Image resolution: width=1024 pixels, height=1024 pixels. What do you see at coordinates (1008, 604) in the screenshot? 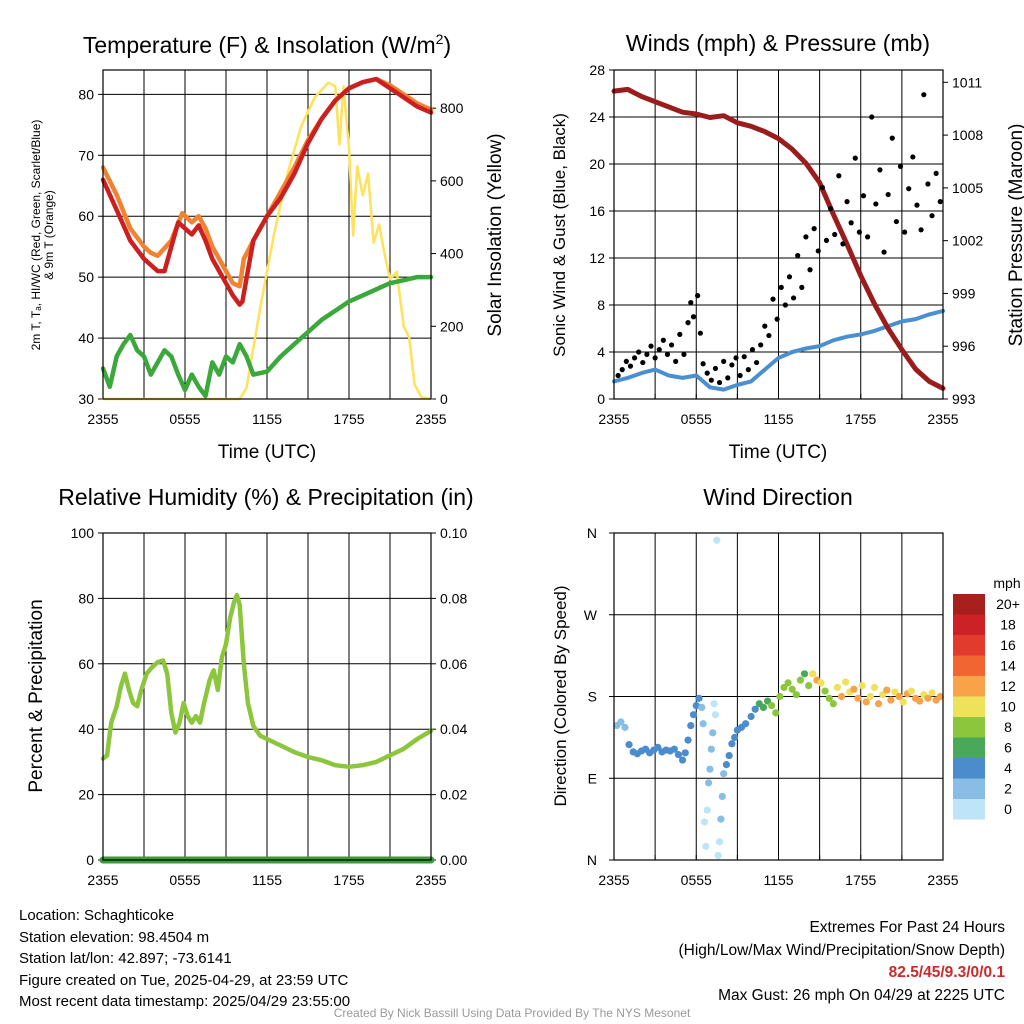
I see `legend-label: 20+` at bounding box center [1008, 604].